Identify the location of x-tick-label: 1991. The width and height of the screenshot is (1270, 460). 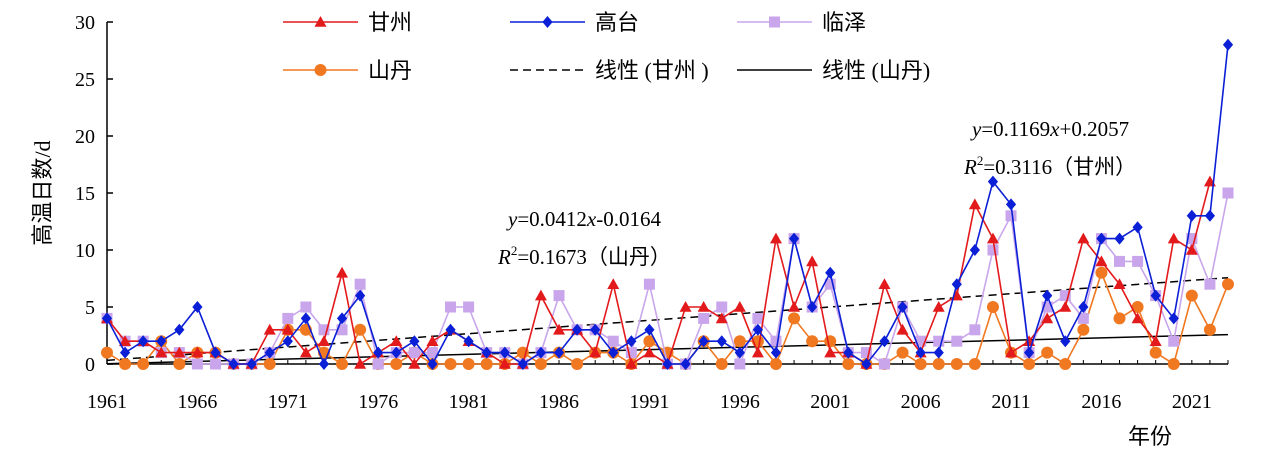
(649, 402).